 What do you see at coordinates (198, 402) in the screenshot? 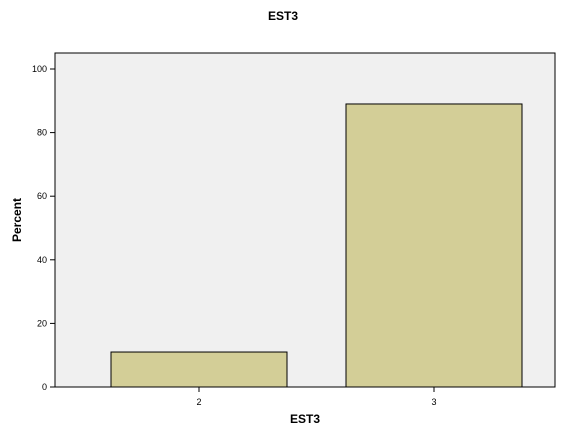
I see `x-tick-label: 2` at bounding box center [198, 402].